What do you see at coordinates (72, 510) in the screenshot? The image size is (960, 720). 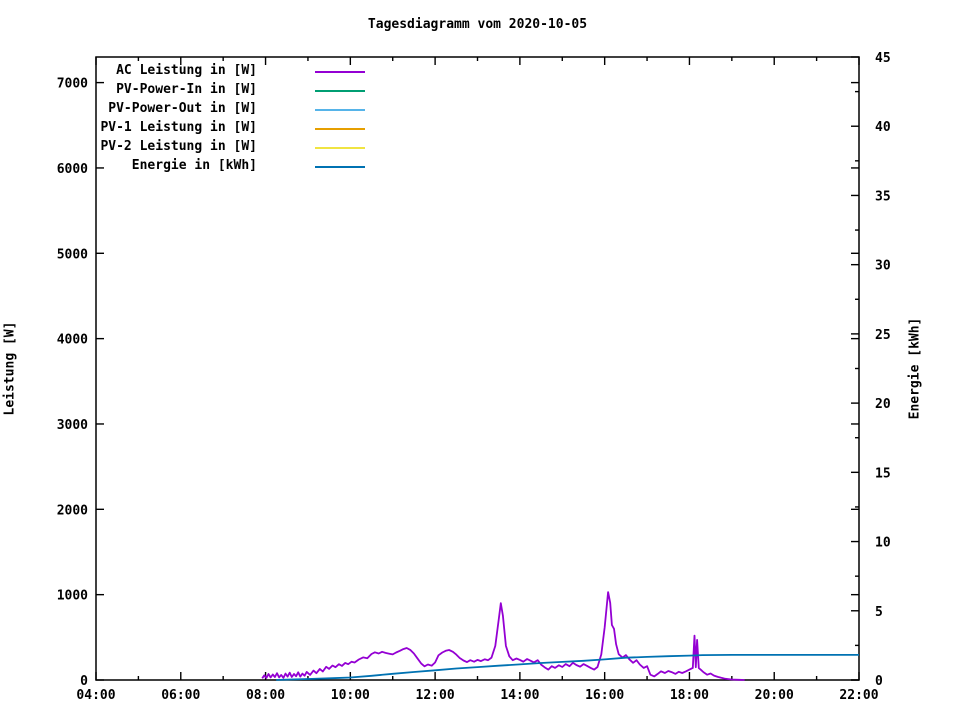 I see `y-tick-label: 2000` at bounding box center [72, 510].